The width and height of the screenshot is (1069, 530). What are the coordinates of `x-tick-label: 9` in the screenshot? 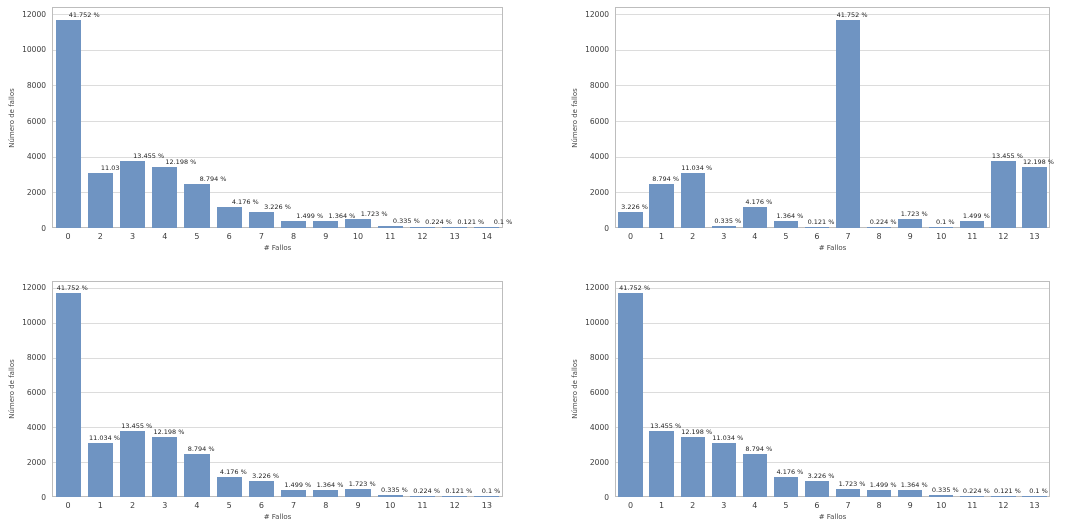 It's located at (910, 236).